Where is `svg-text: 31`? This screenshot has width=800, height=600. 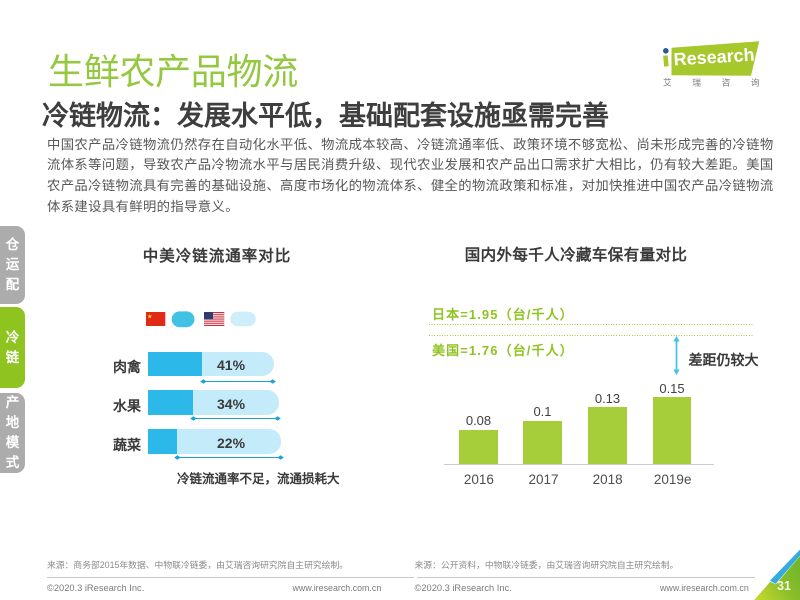 svg-text: 31 is located at coordinates (784, 586).